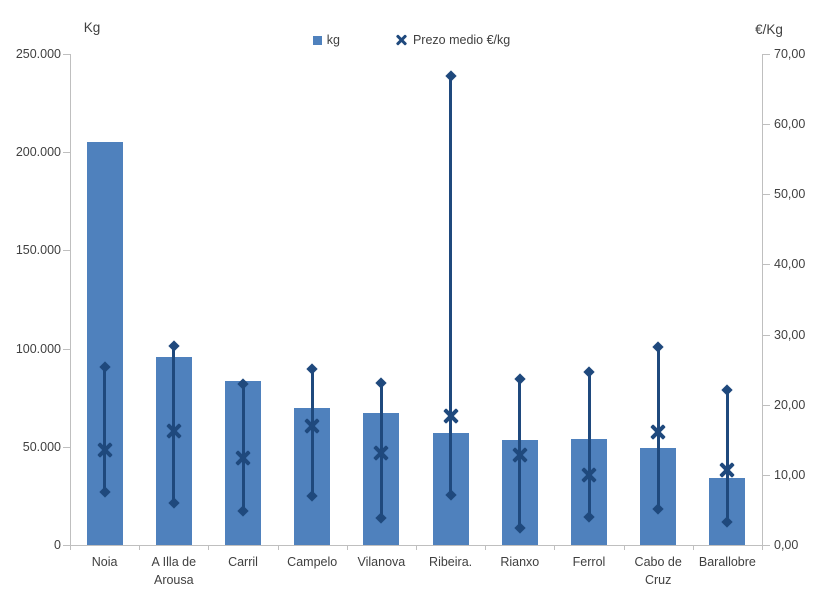  I want to click on category-label-4: Campelo, so click(312, 562).